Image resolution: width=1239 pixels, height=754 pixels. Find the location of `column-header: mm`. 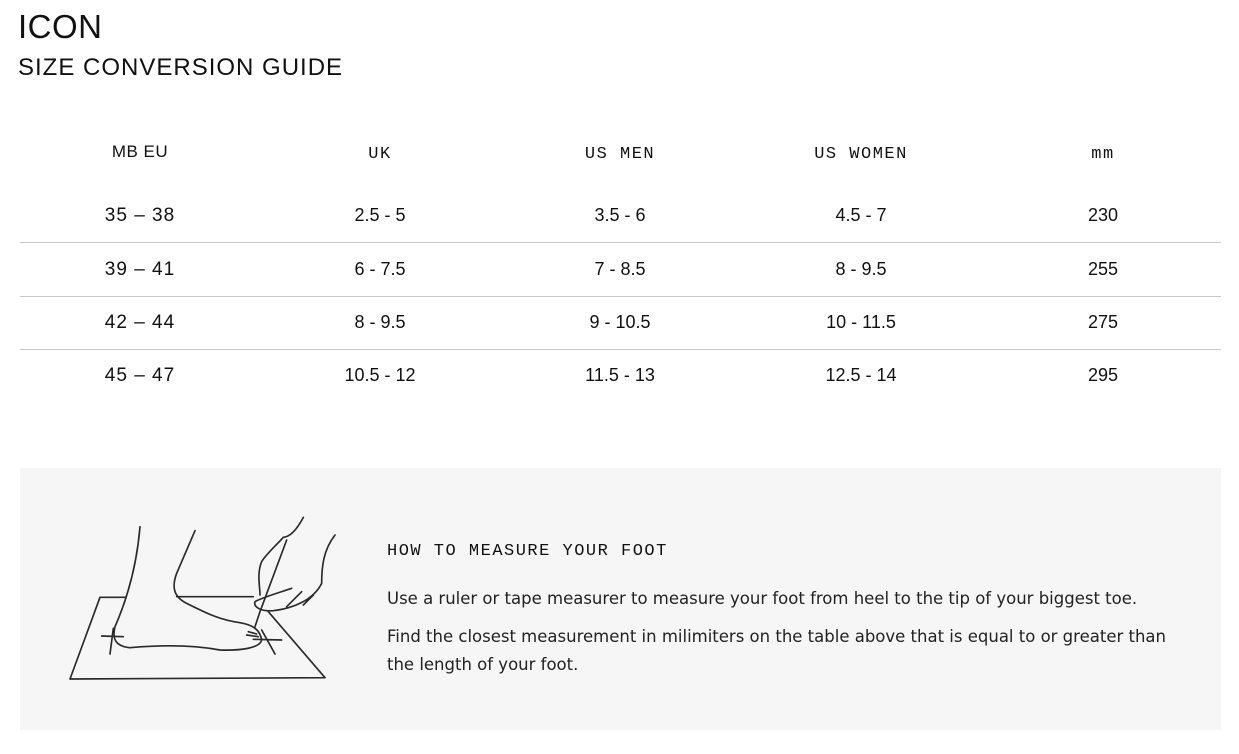

column-header: mm is located at coordinates (1103, 154).